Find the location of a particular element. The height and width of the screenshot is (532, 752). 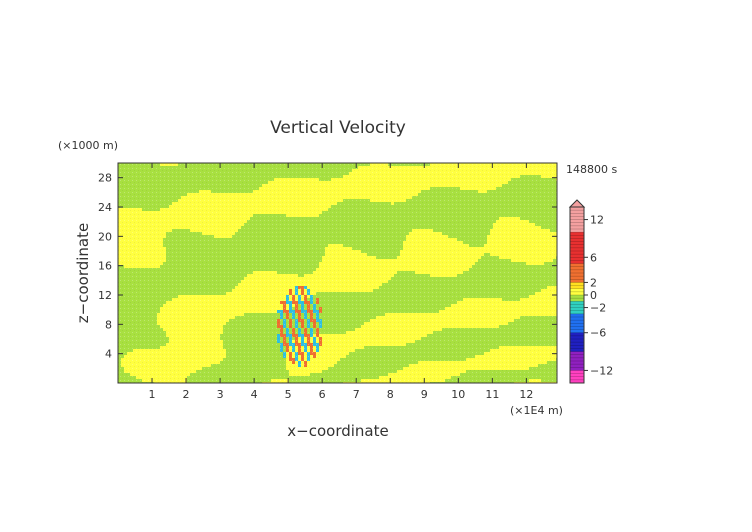

chart-title: Vertical Velocity is located at coordinates (338, 128).